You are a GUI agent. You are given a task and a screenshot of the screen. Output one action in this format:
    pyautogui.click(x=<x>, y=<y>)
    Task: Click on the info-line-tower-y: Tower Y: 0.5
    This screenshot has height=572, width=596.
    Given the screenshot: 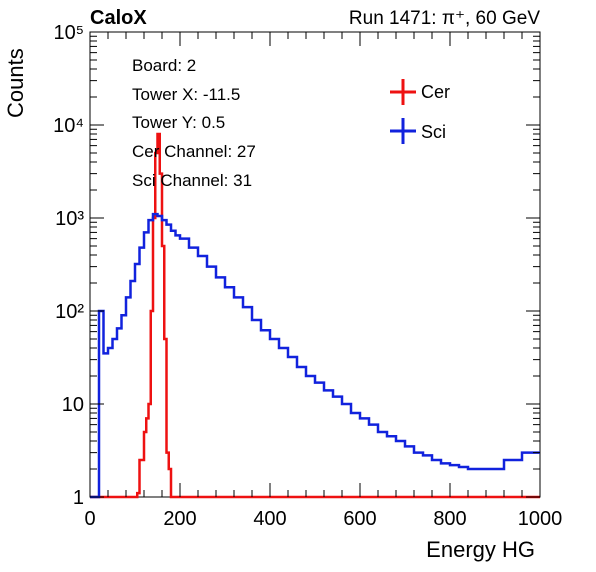 What is the action you would take?
    pyautogui.click(x=178, y=122)
    